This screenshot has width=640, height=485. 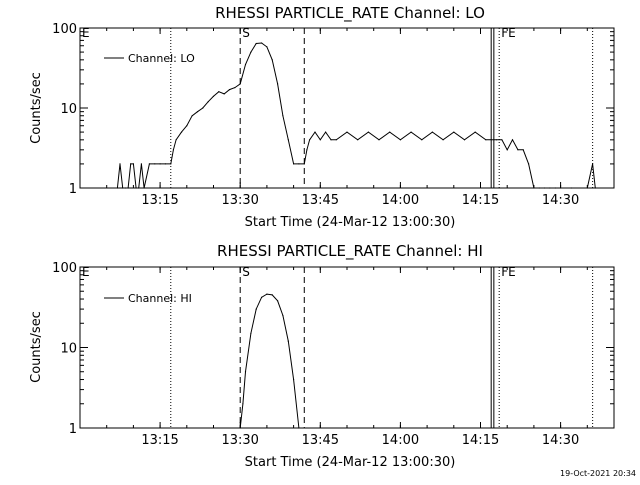 What do you see at coordinates (350, 13) in the screenshot?
I see `chart-title: RHESSI PARTICLE_RATE Channel: LO` at bounding box center [350, 13].